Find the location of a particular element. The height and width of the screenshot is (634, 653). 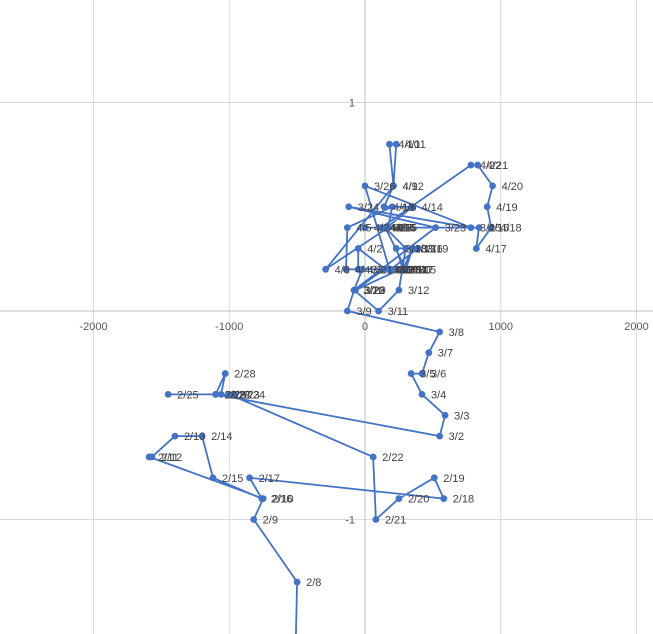

data-label: 2/14 is located at coordinates (221, 437).